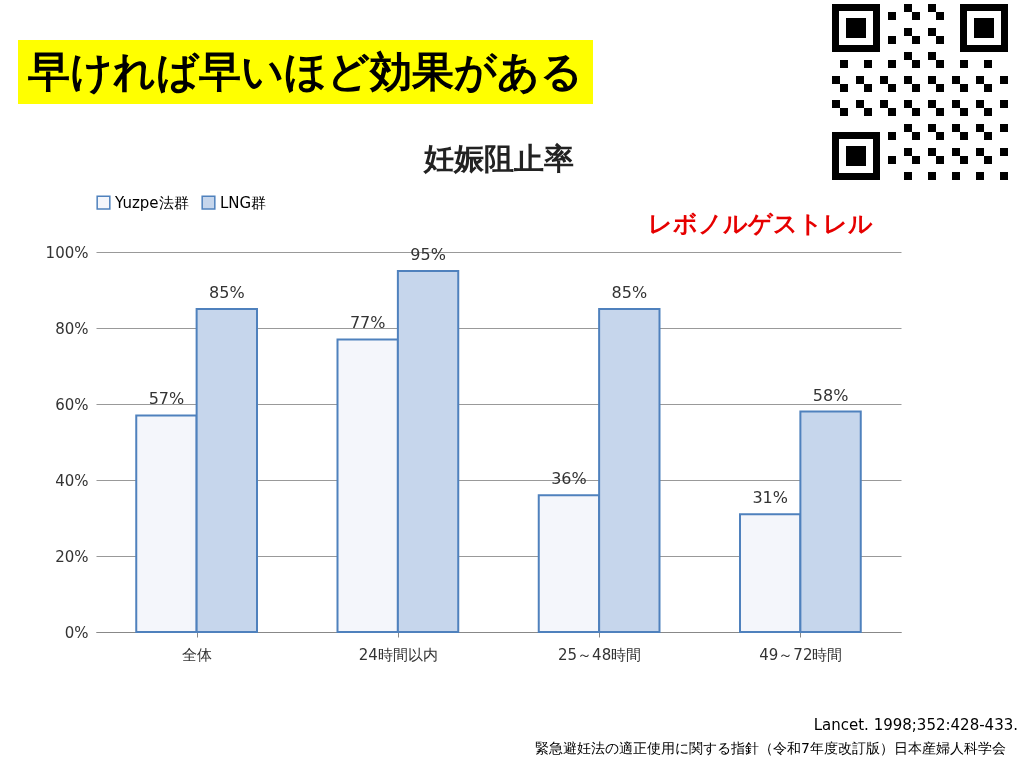 The width and height of the screenshot is (1024, 766). I want to click on x-tick-label: 25～48時間, so click(600, 654).